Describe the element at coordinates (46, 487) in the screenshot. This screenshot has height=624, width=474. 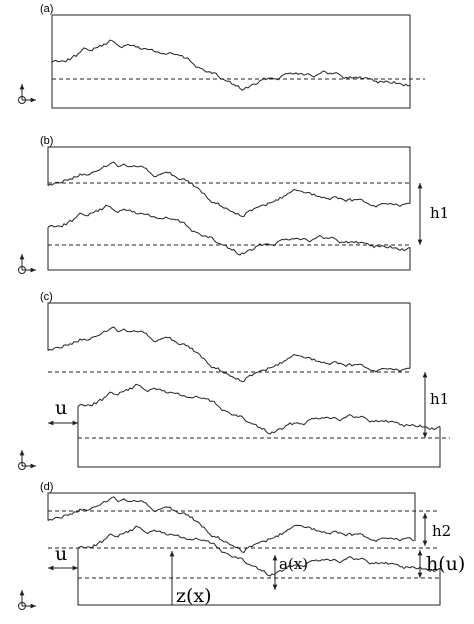
I see `panel-label: (d)` at that location.